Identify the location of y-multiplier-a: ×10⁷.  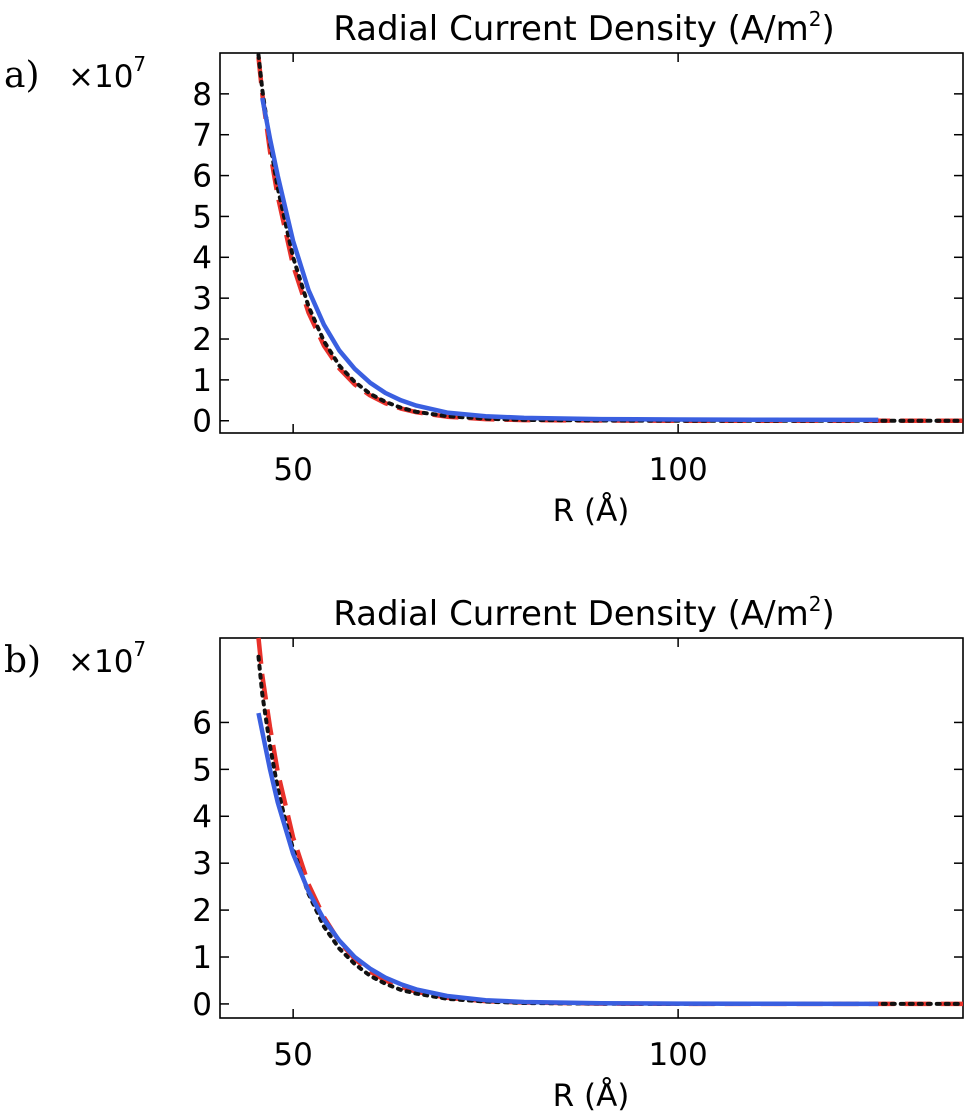
(107, 73).